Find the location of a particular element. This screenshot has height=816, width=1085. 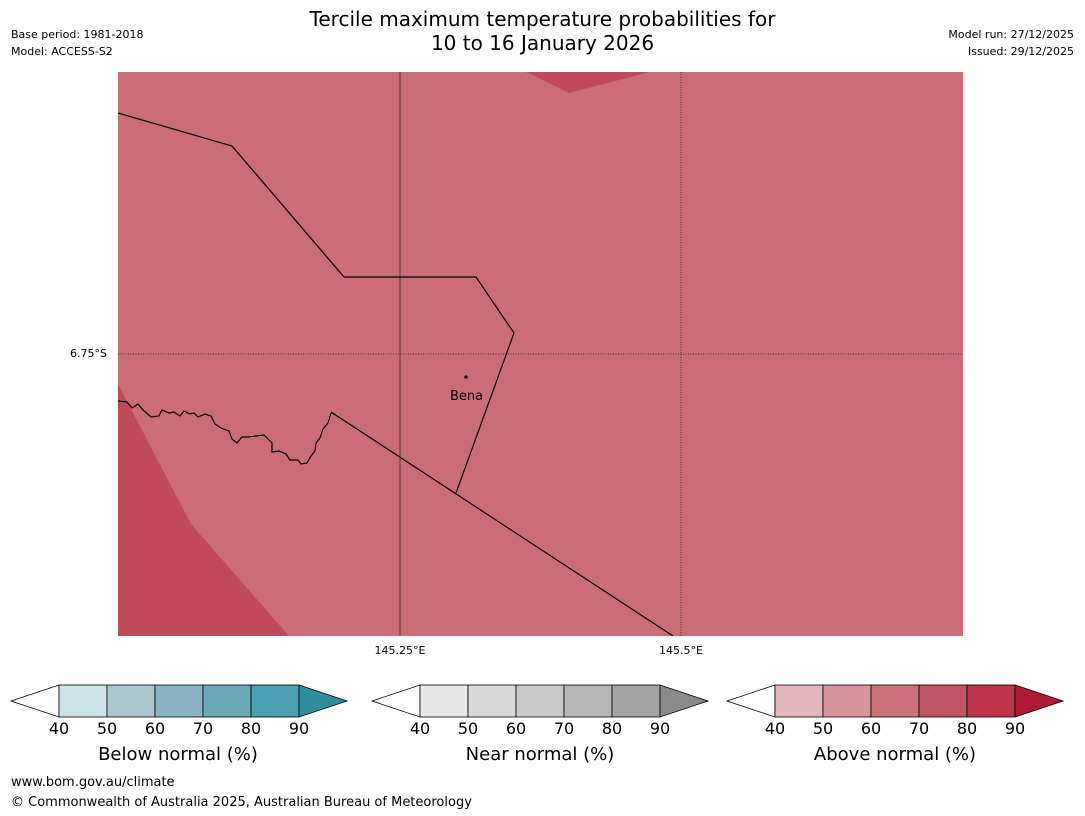

map-fill-dark-southwest is located at coordinates (203, 510).